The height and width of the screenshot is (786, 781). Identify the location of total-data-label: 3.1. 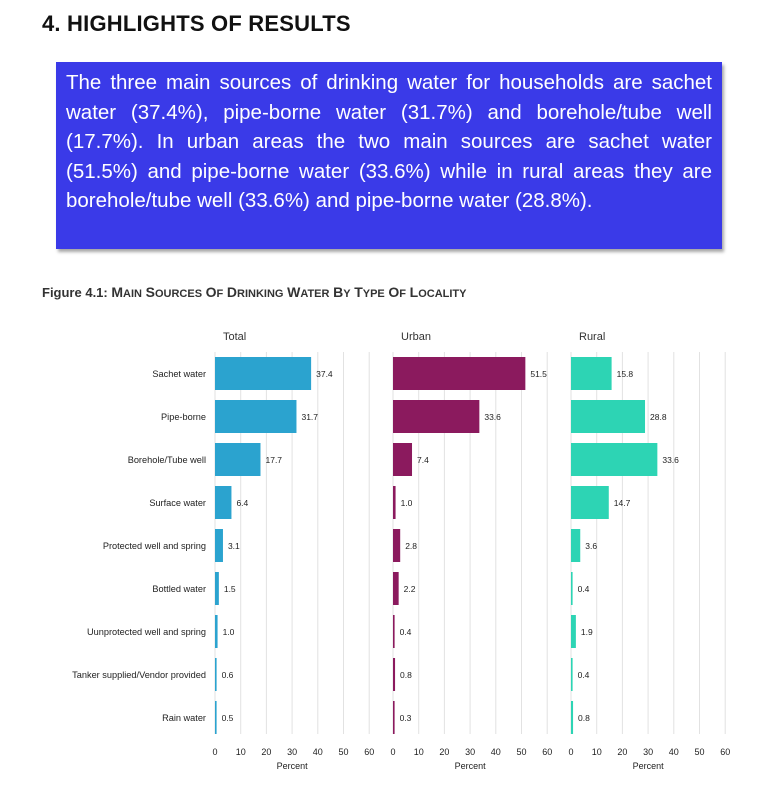
(234, 546).